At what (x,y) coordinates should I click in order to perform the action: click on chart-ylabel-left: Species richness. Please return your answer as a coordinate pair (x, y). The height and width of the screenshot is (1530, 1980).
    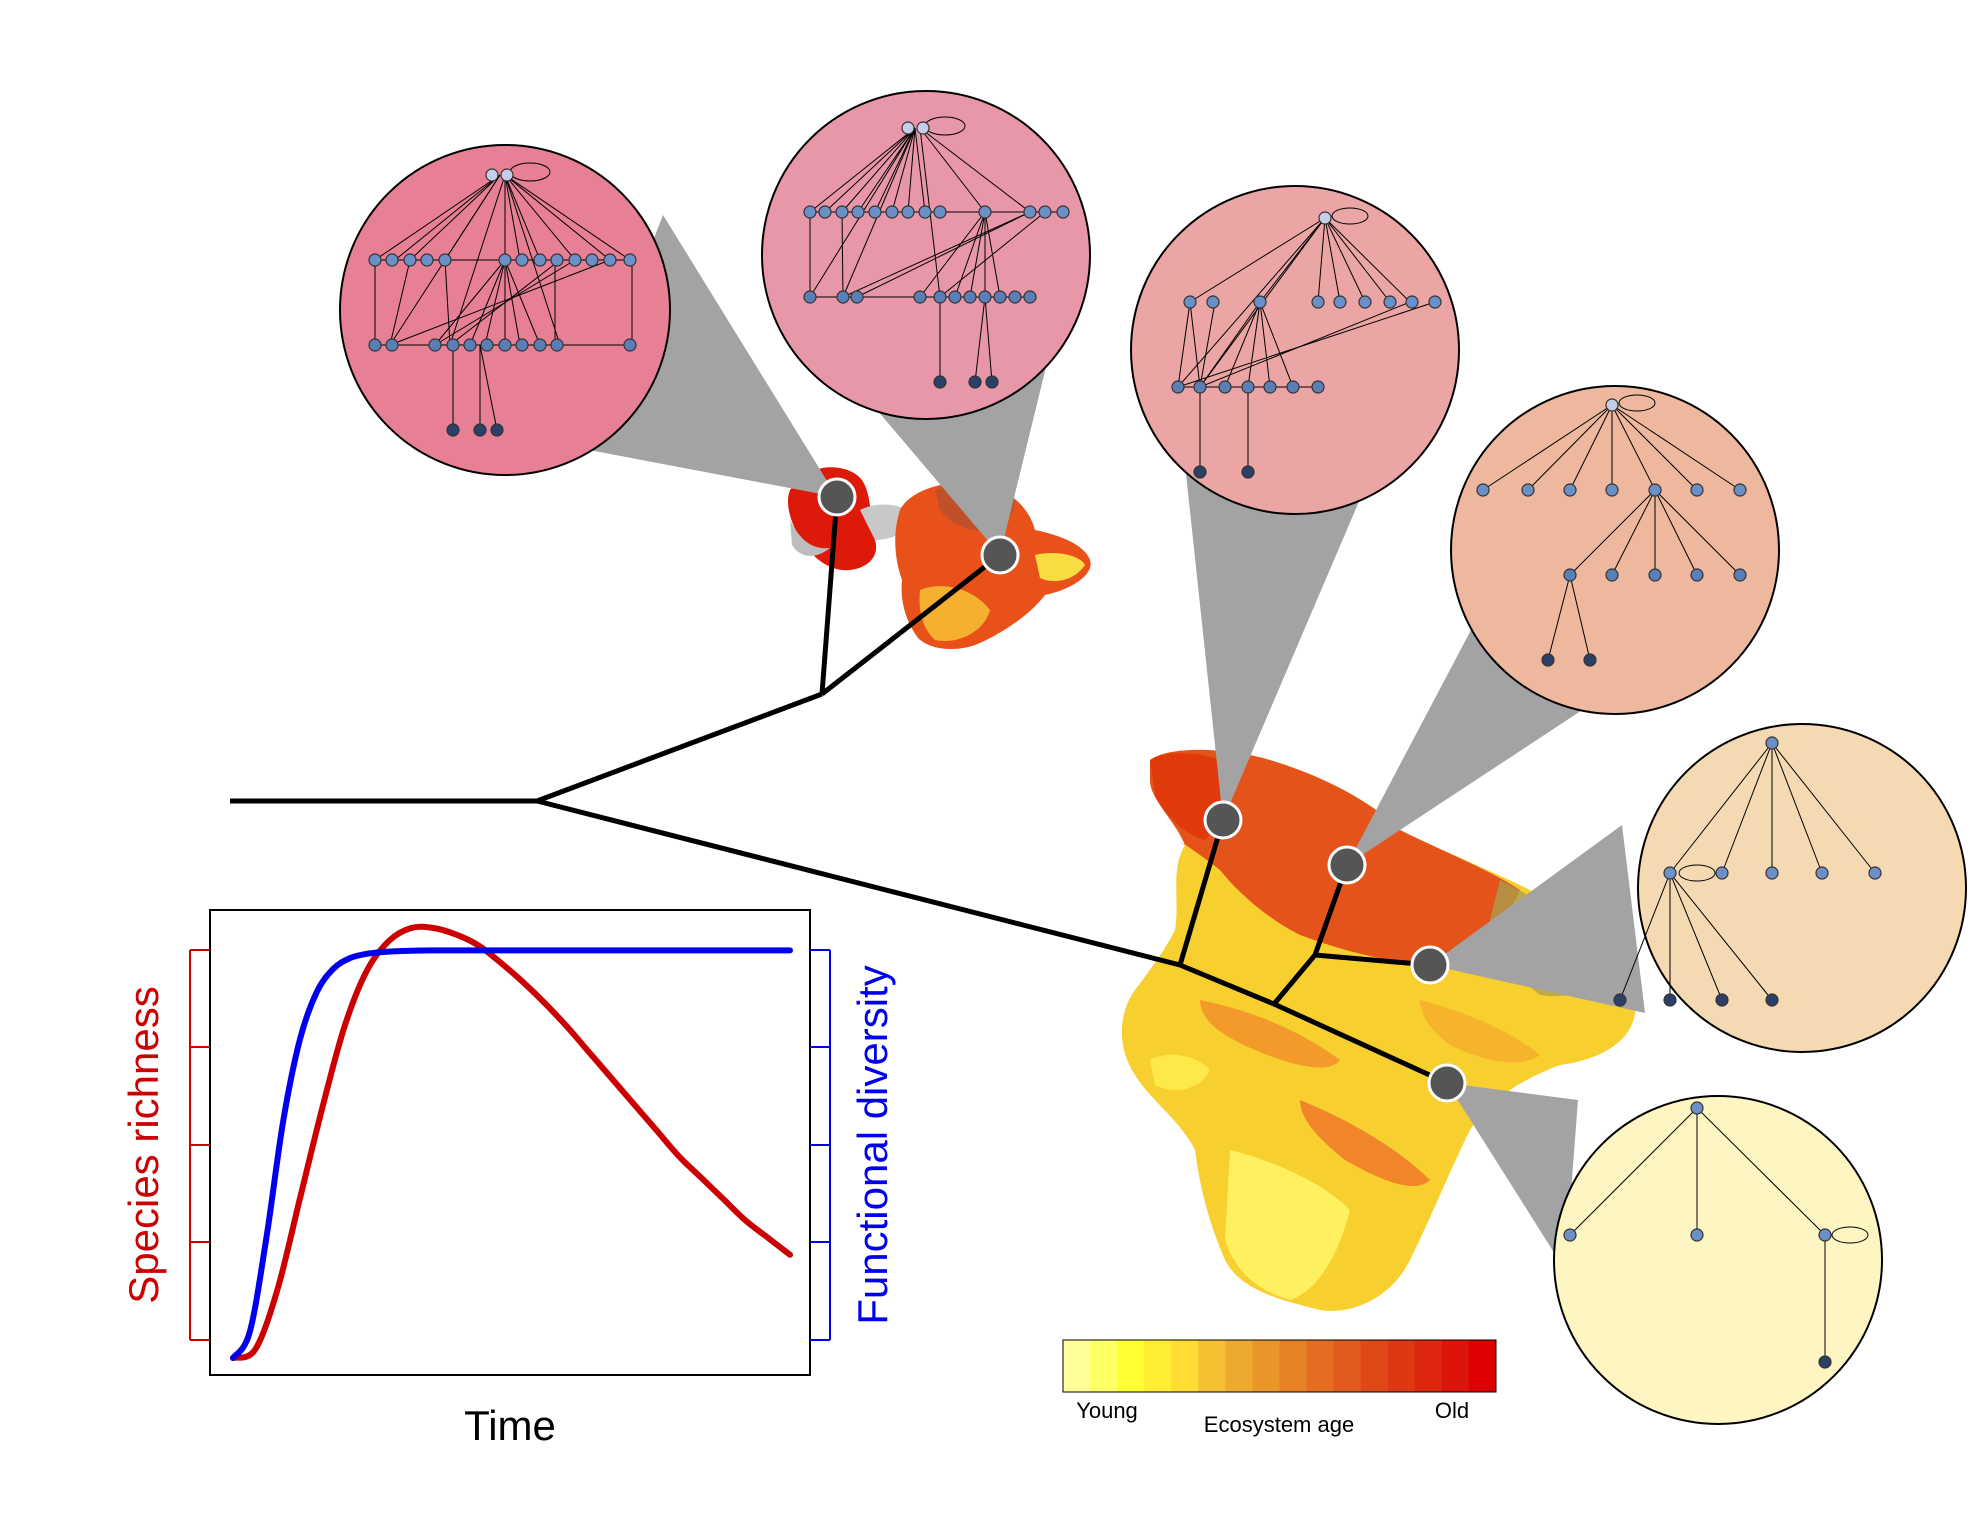
    Looking at the image, I should click on (143, 1144).